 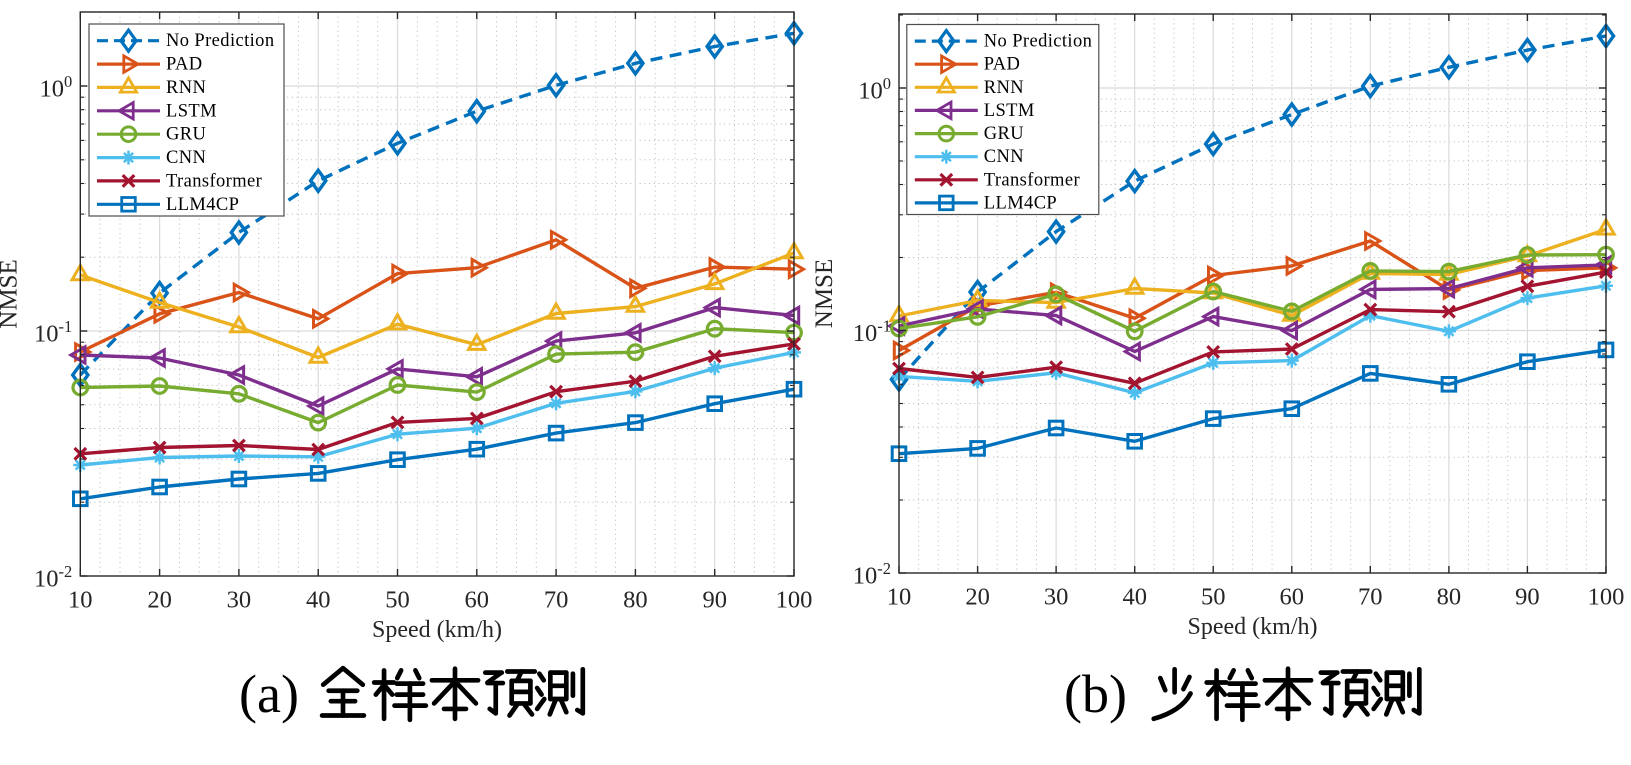 What do you see at coordinates (1095, 694) in the screenshot?
I see `svg-text: (b)` at bounding box center [1095, 694].